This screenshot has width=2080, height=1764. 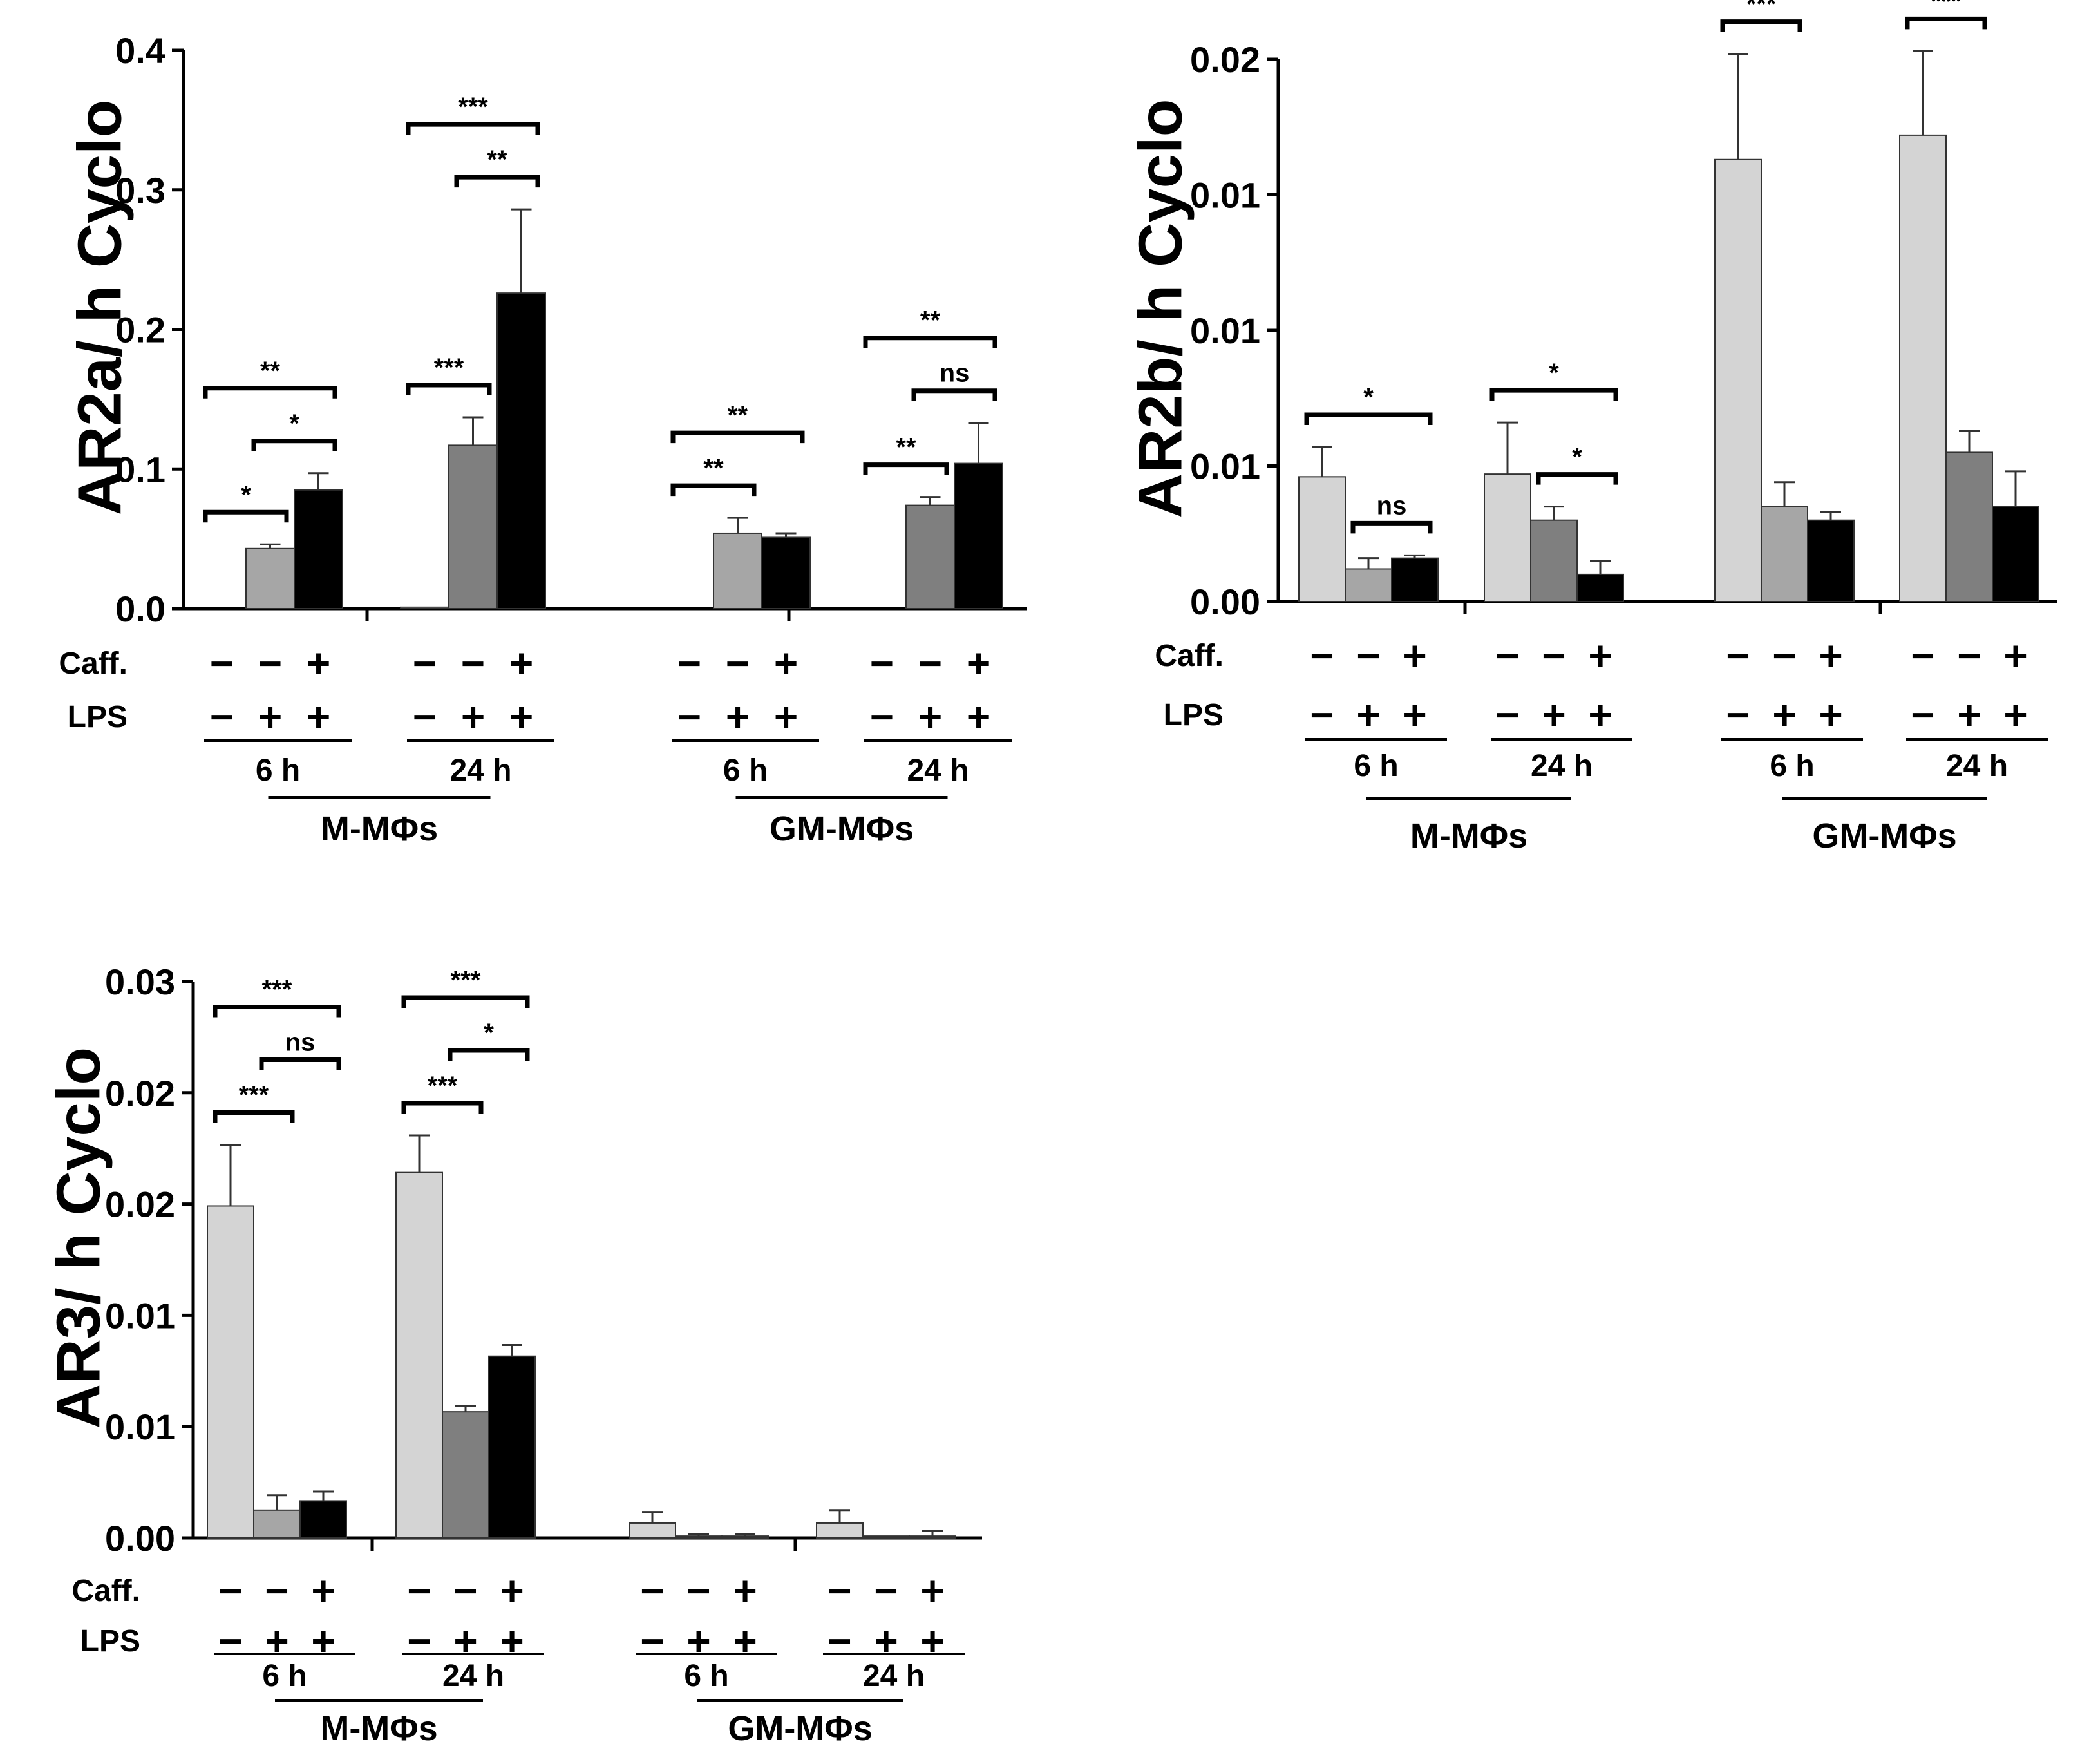 I want to click on y-tick-label: 0.03, so click(x=140, y=982).